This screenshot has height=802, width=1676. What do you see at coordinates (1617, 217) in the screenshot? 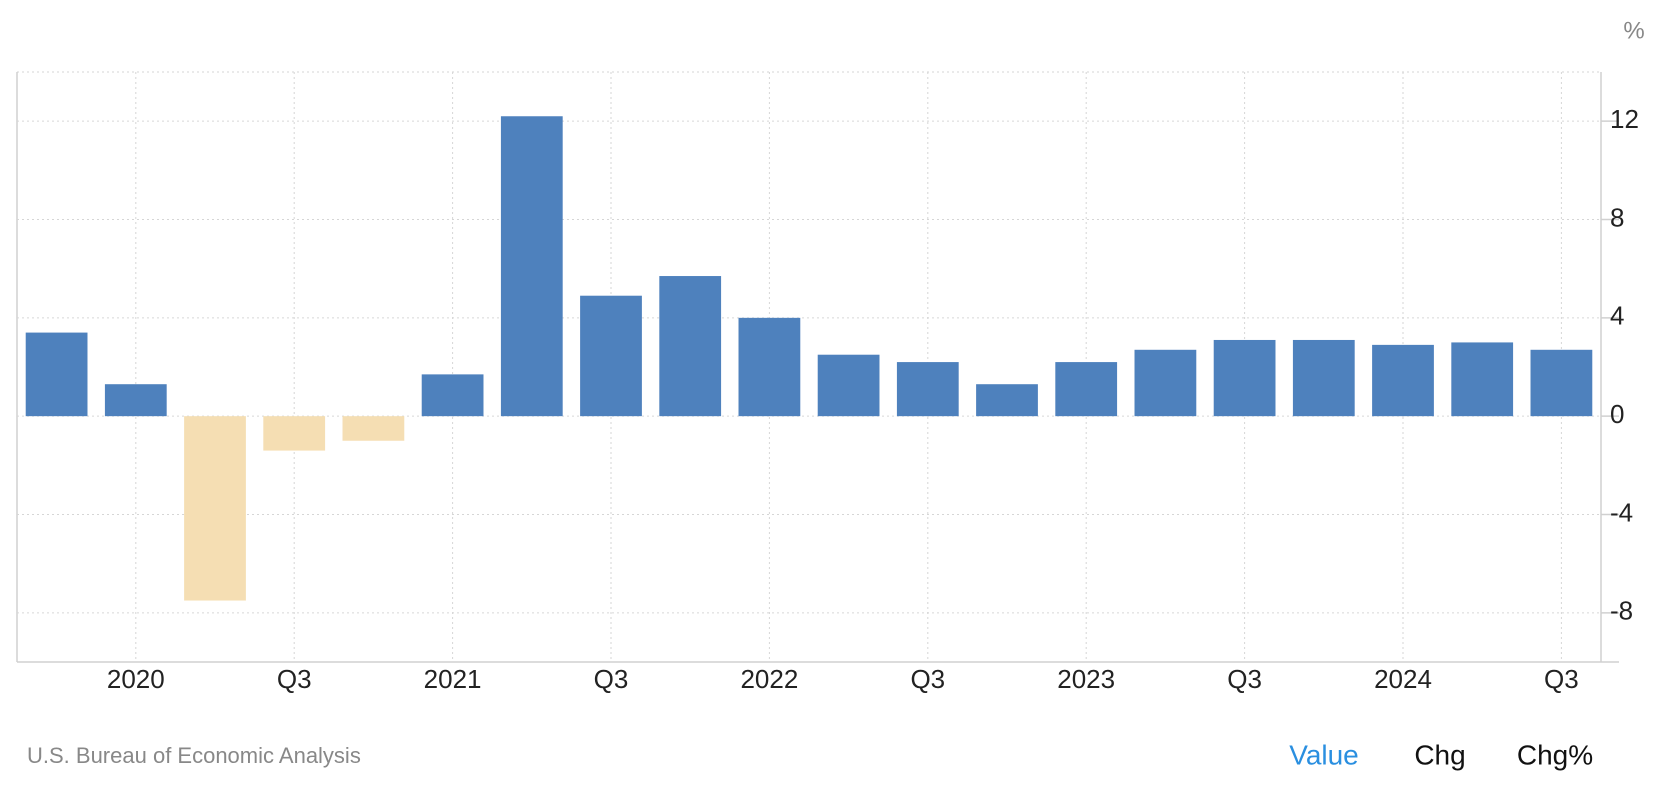
I see `y-tick-label: 8` at bounding box center [1617, 217].